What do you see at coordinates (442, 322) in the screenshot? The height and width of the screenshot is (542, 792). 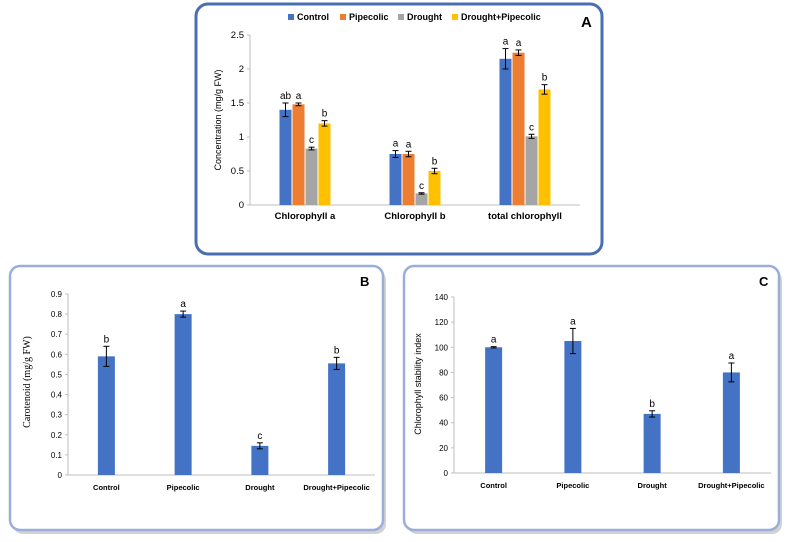 I see `y-tick-label: 120` at bounding box center [442, 322].